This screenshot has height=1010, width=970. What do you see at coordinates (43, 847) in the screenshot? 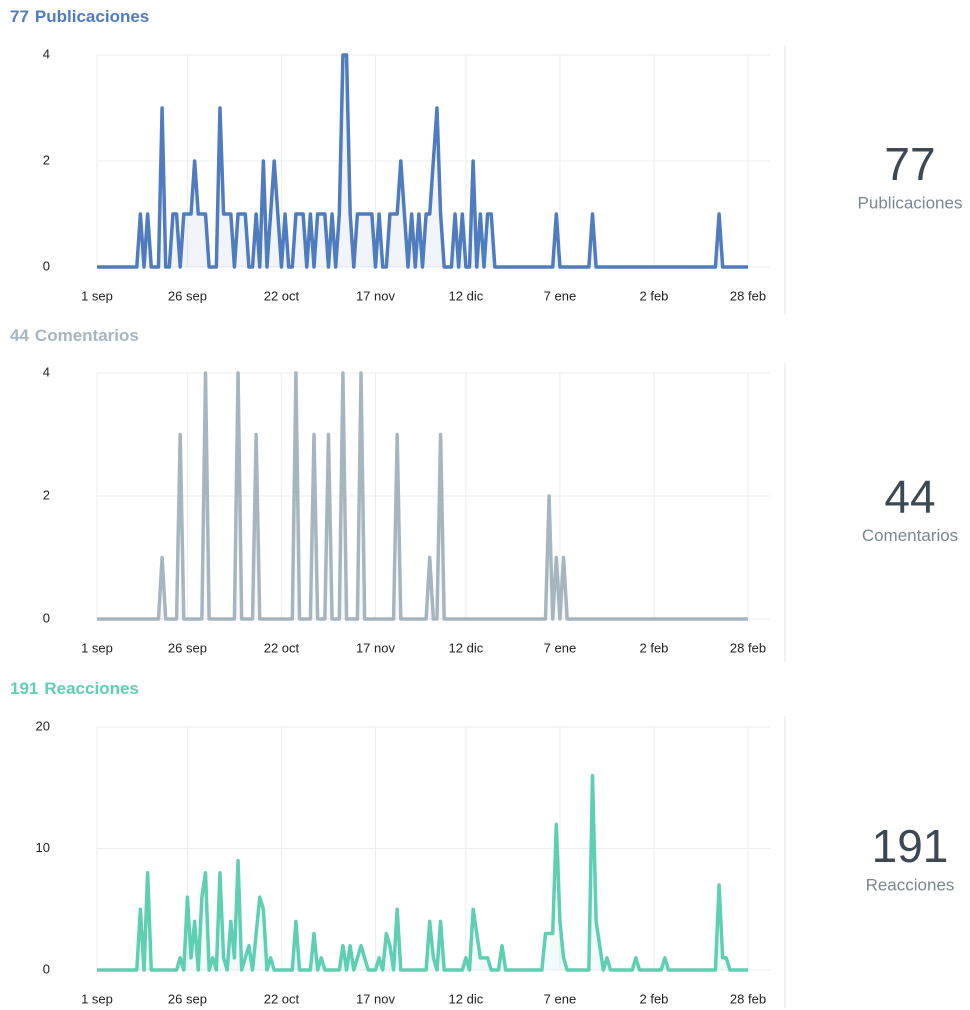
I see `y-tick-label: 10` at bounding box center [43, 847].